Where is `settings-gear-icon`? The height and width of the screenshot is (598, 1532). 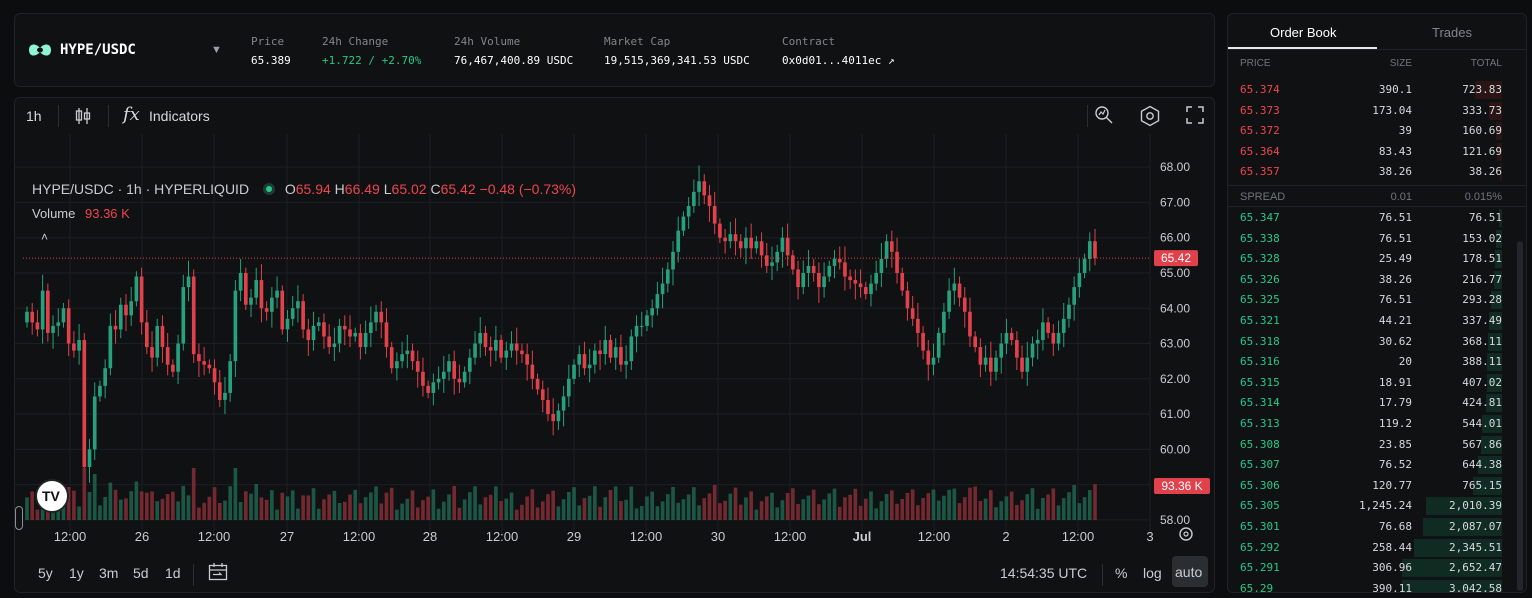
settings-gear-icon is located at coordinates (1150, 116).